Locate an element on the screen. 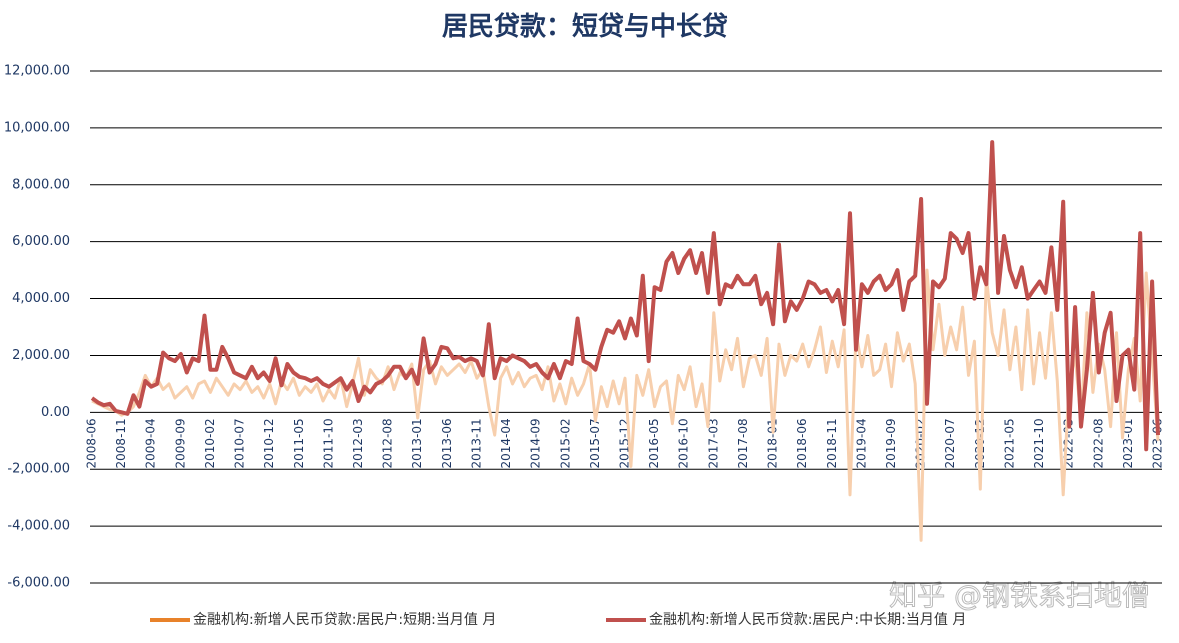 The image size is (1179, 643). x-tick-label: 2016-10 is located at coordinates (684, 443).